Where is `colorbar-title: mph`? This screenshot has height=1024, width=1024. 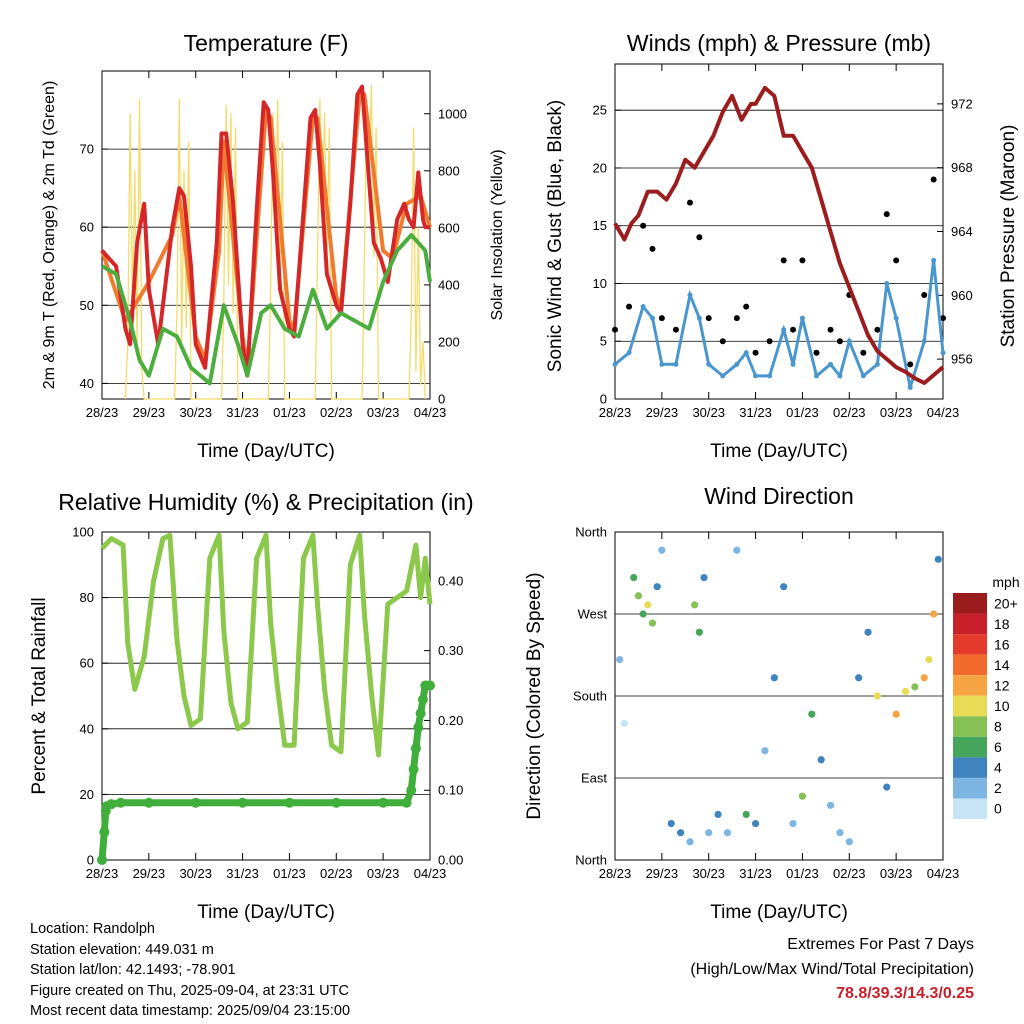 colorbar-title: mph is located at coordinates (1005, 582).